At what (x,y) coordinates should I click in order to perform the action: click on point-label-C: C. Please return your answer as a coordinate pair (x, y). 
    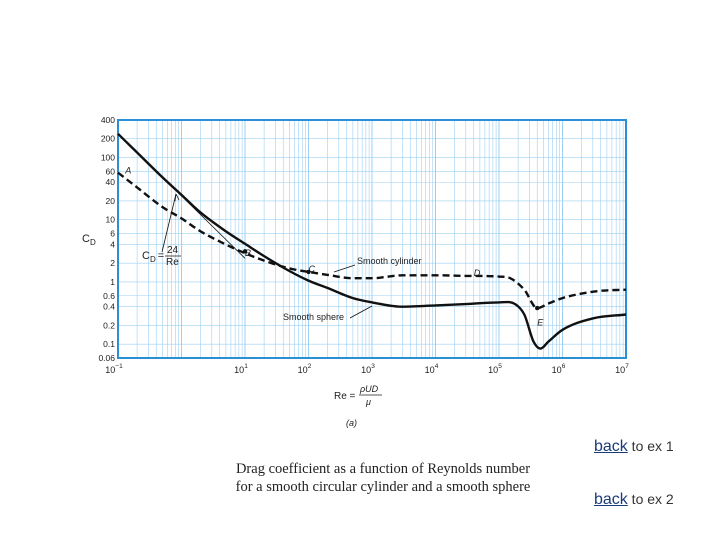
    Looking at the image, I should click on (312, 269).